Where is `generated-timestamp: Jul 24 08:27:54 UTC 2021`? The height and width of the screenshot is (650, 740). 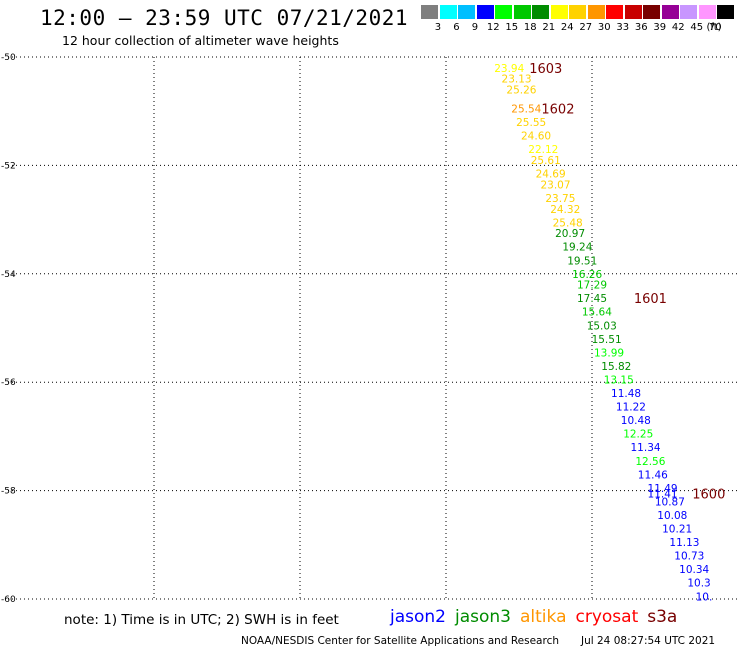
generated-timestamp: Jul 24 08:27:54 UTC 2021 is located at coordinates (648, 641).